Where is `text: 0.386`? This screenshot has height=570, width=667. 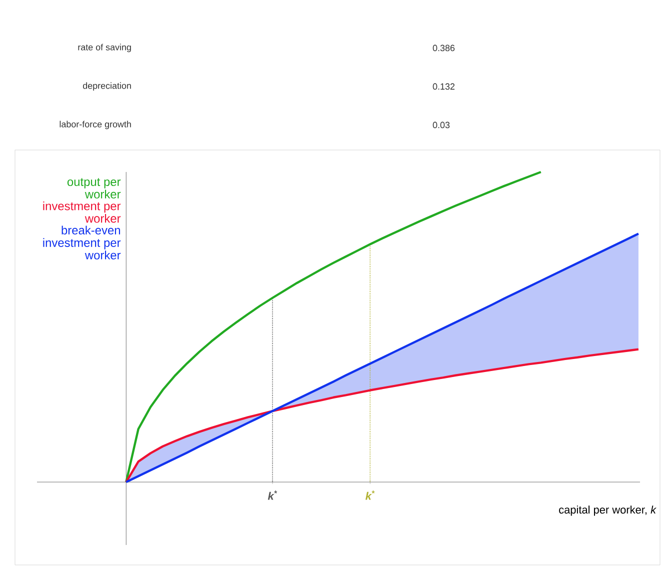 text: 0.386 is located at coordinates (443, 48).